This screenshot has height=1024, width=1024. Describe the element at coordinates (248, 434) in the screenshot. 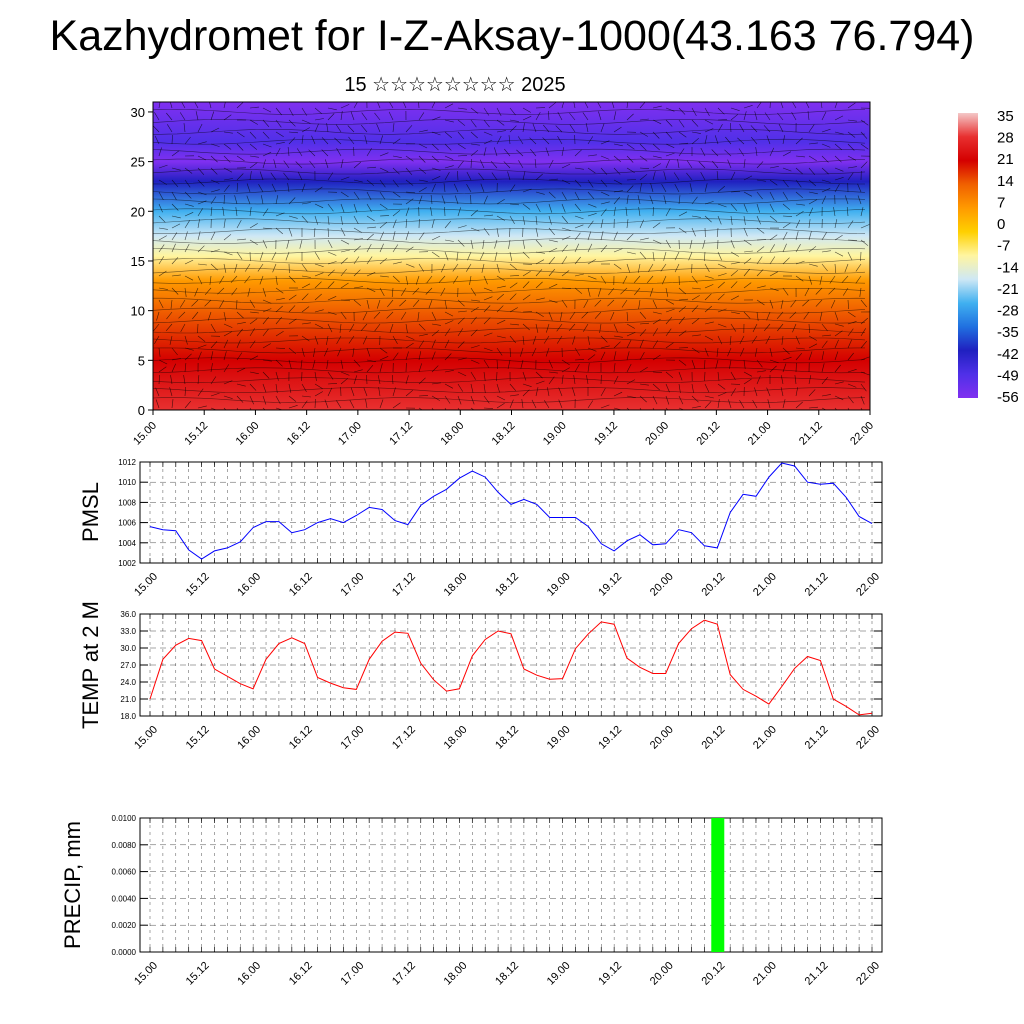

I see `x-tick-label: 16.00` at that location.